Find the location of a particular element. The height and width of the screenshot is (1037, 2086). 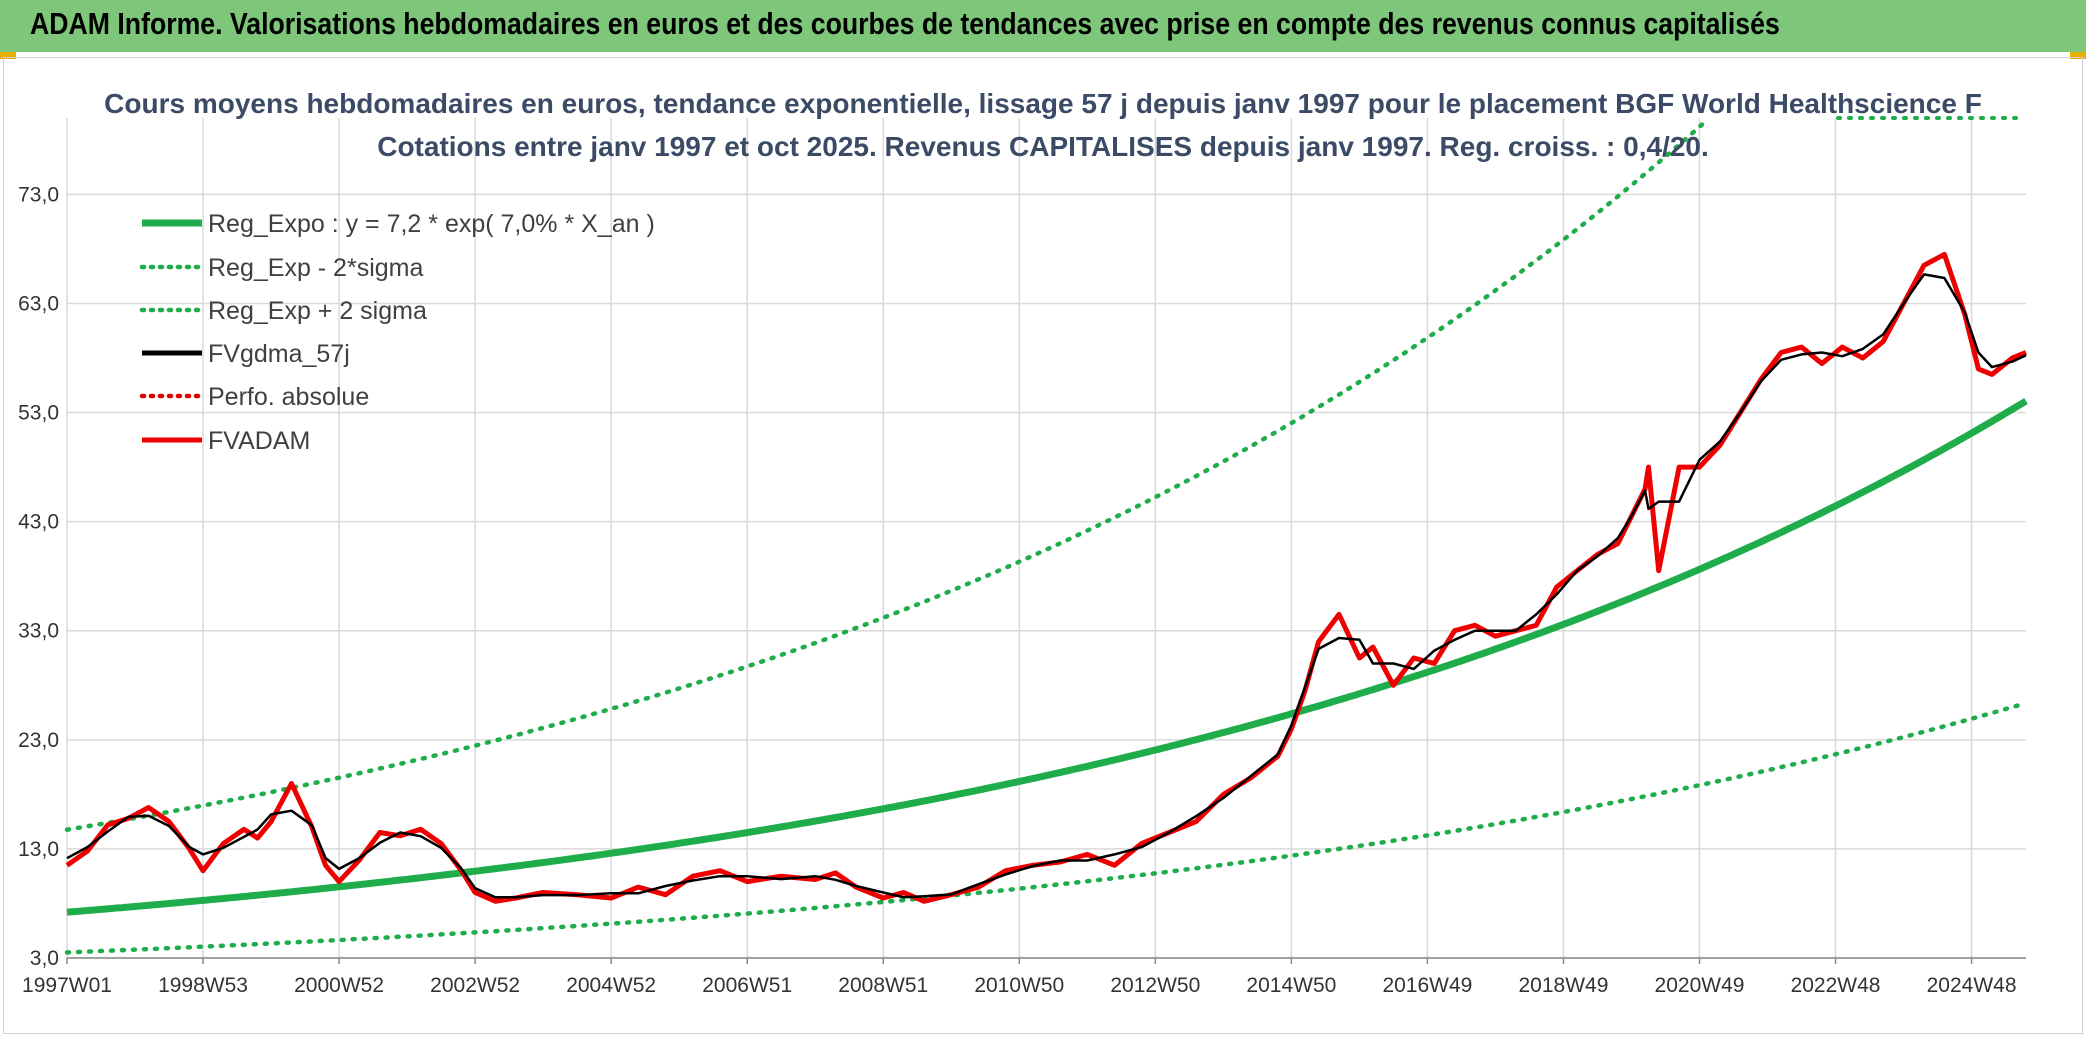

x-tick-label: 2010W50 is located at coordinates (1019, 985).